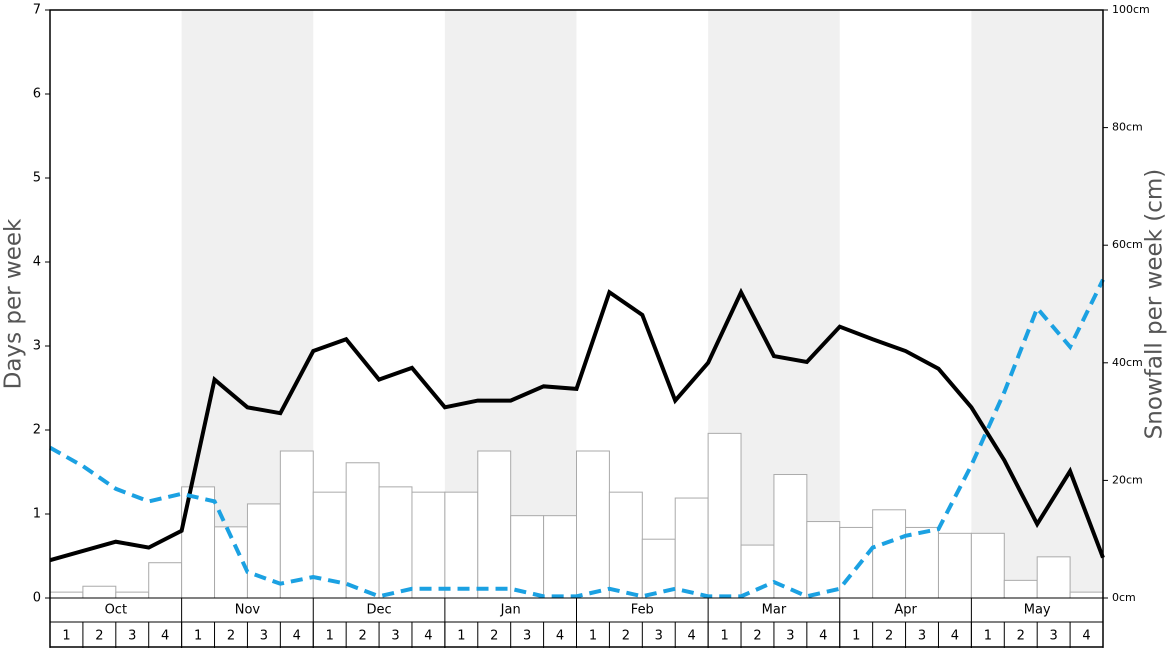 This screenshot has width=1168, height=648. What do you see at coordinates (1127, 244) in the screenshot?
I see `y2-tick-label: 60cm` at bounding box center [1127, 244].